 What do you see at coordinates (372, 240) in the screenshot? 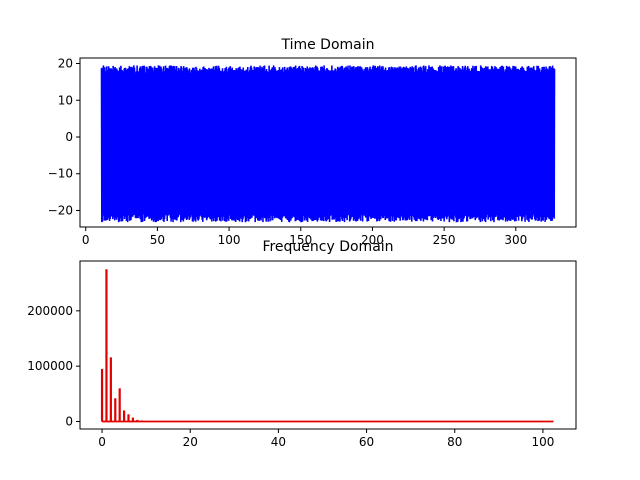
I see `time-domain-xtick-label-4: 200` at bounding box center [372, 240].